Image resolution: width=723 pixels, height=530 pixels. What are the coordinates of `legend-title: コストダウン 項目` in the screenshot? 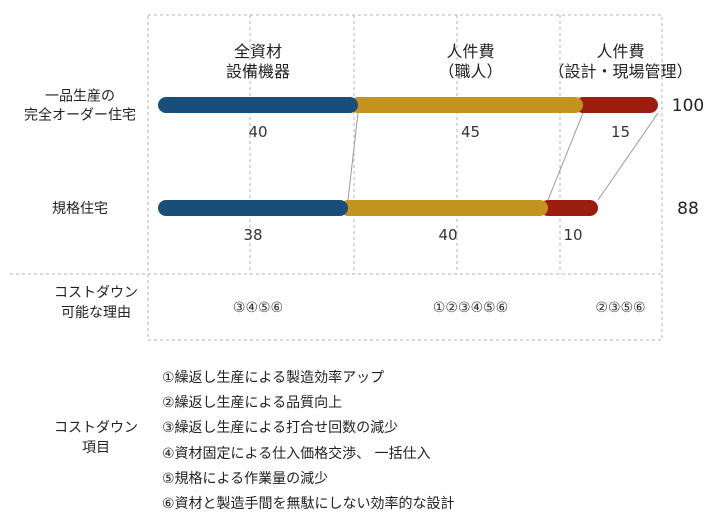 It's located at (96, 438).